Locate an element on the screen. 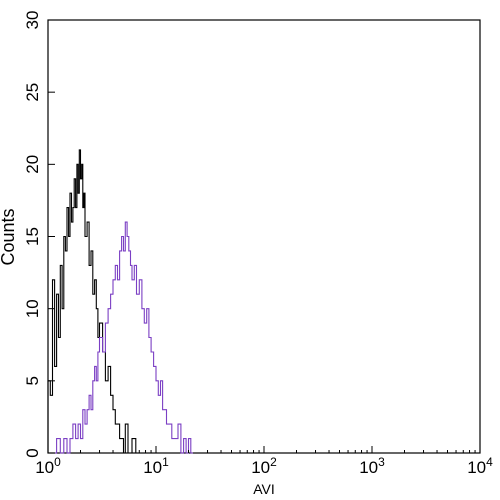  x-tick-label: 10² is located at coordinates (264, 466).